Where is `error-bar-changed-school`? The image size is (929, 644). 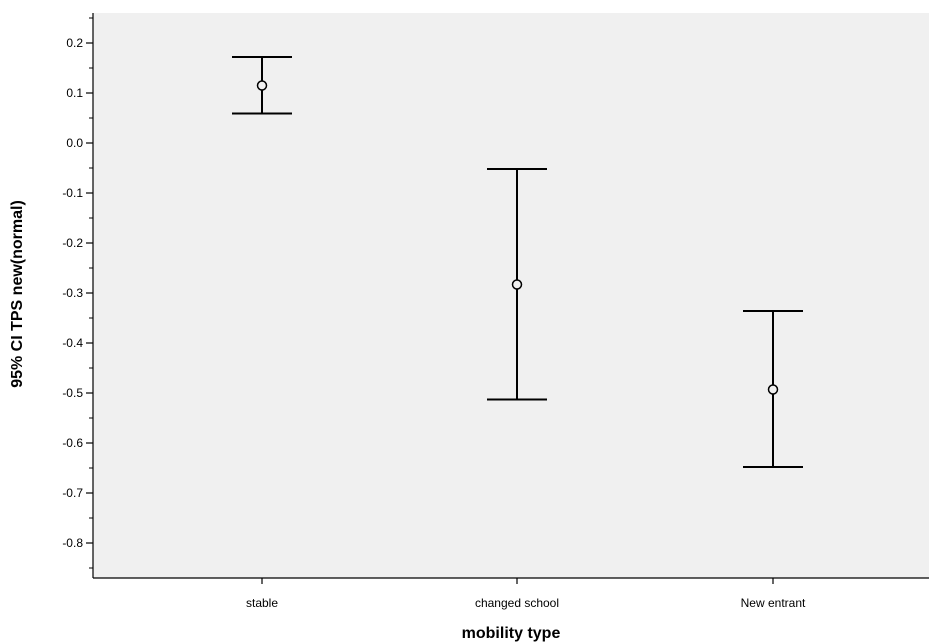 error-bar-changed-school is located at coordinates (517, 284).